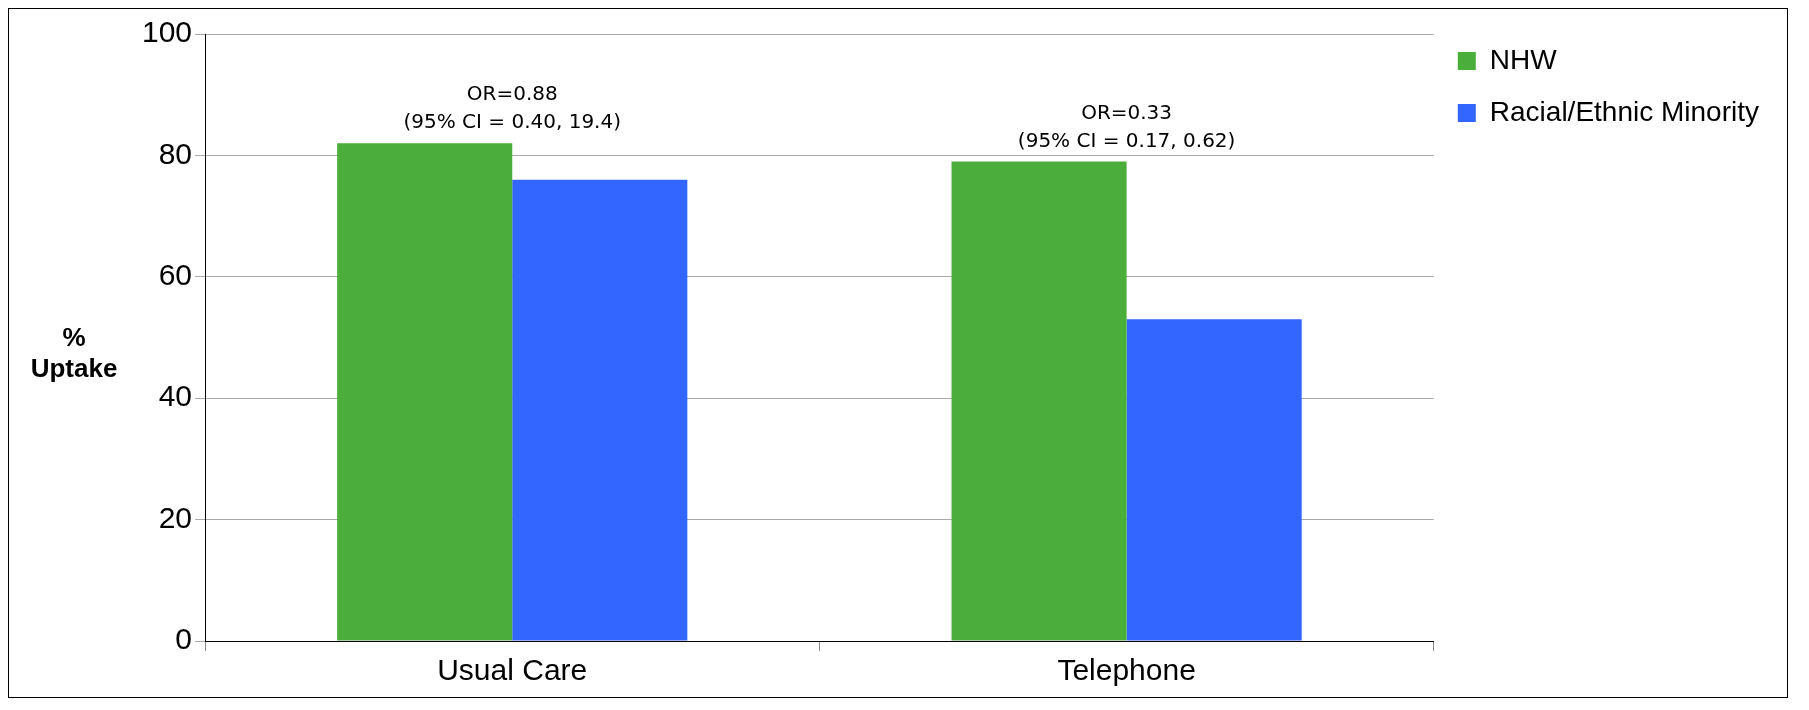  What do you see at coordinates (1126, 670) in the screenshot?
I see `x-tick-label: Telephone` at bounding box center [1126, 670].